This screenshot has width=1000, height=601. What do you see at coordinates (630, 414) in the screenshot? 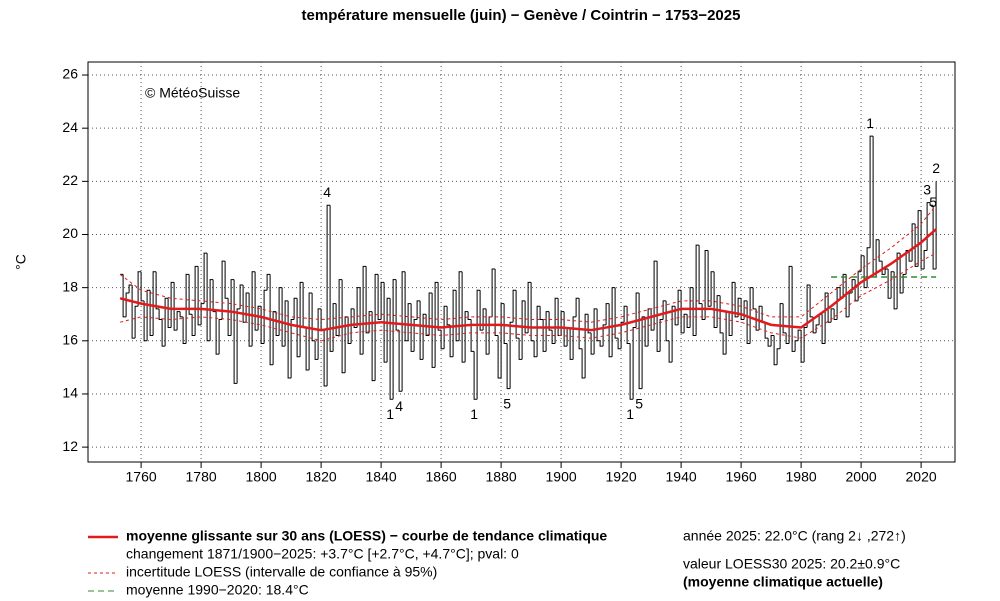
I see `rank-annotation: 1` at bounding box center [630, 414].